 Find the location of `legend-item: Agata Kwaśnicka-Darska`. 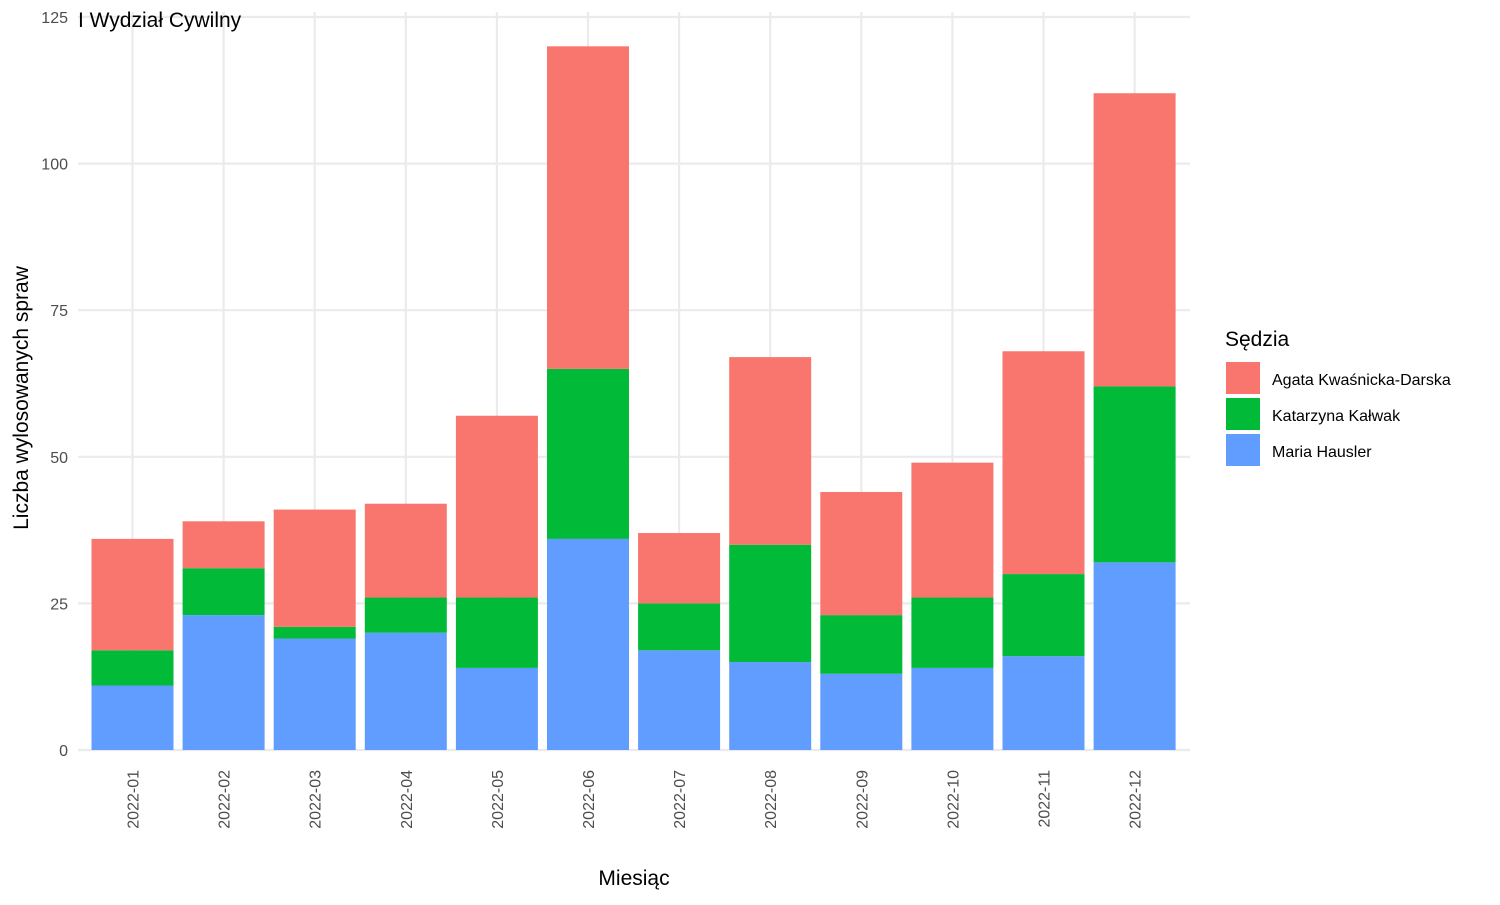

legend-item: Agata Kwaśnicka-Darska is located at coordinates (1338, 378).